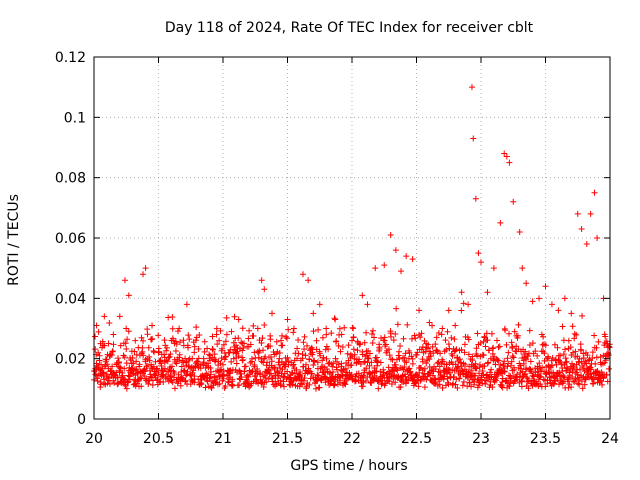 This screenshot has height=480, width=640. Describe the element at coordinates (14, 240) in the screenshot. I see `y-axis-label: ROTI / TECUs` at that location.